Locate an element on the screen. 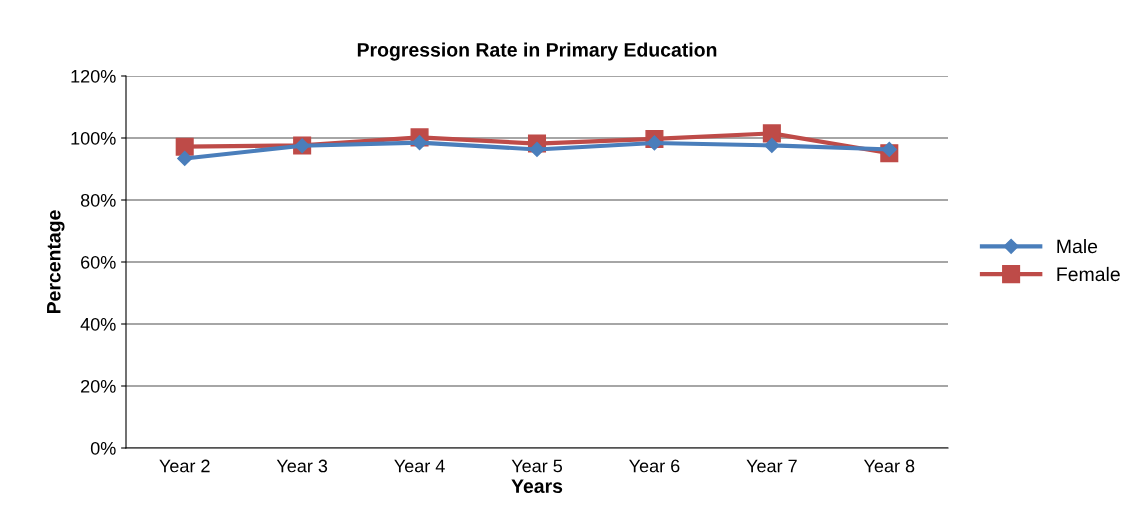 The height and width of the screenshot is (518, 1143). x-tick-label: Year 7 is located at coordinates (771, 466).